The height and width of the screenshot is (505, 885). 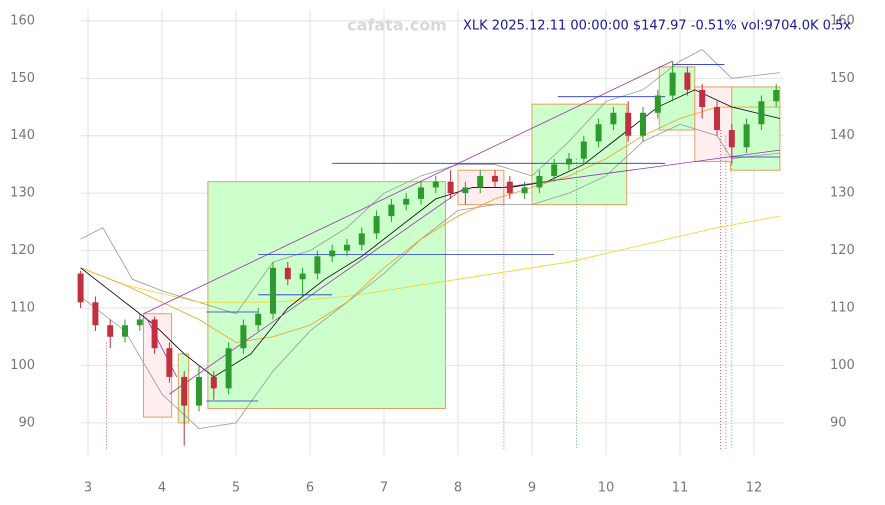 I want to click on x-tick-label: 4, so click(x=162, y=488).